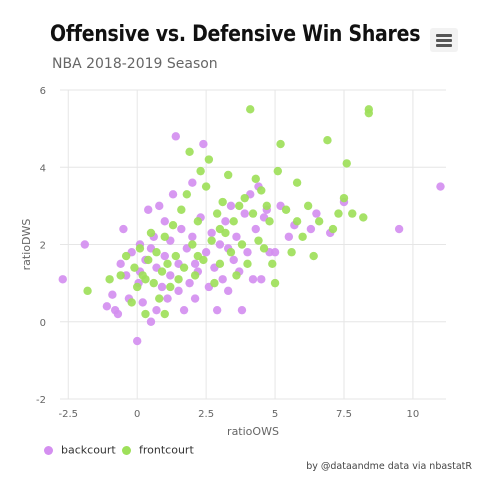 Image resolution: width=480 pixels, height=477 pixels. Describe the element at coordinates (389, 466) in the screenshot. I see `credits-text: by @dataandme data via nbastatR` at that location.